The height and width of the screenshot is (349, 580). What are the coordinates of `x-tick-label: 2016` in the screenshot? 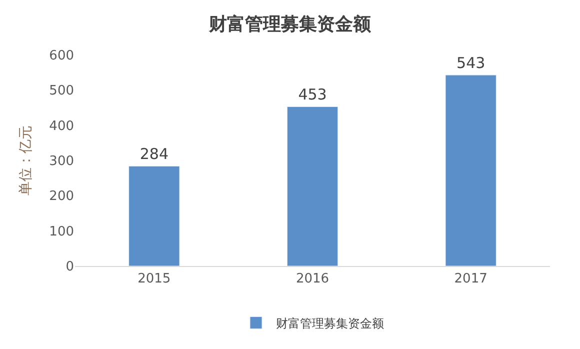 It's located at (313, 279).